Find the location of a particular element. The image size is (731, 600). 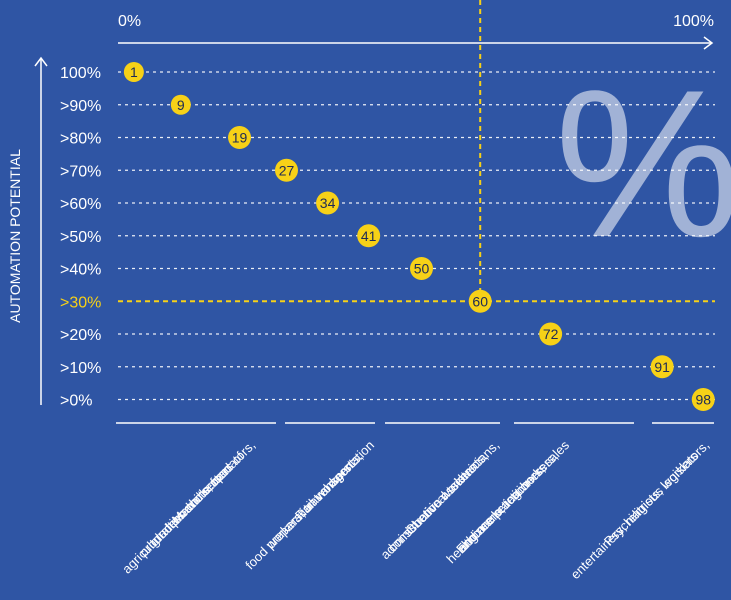

y-tick-label: >20% is located at coordinates (80, 335).